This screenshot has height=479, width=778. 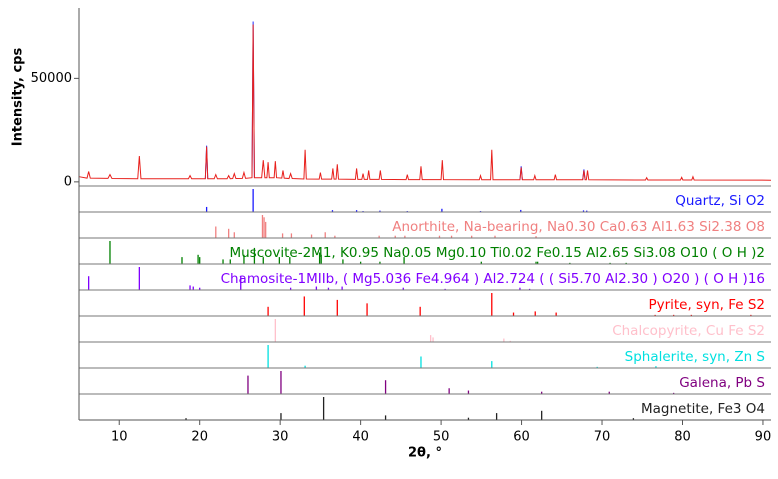 What do you see at coordinates (119, 437) in the screenshot?
I see `x-tick-label: 10` at bounding box center [119, 437].